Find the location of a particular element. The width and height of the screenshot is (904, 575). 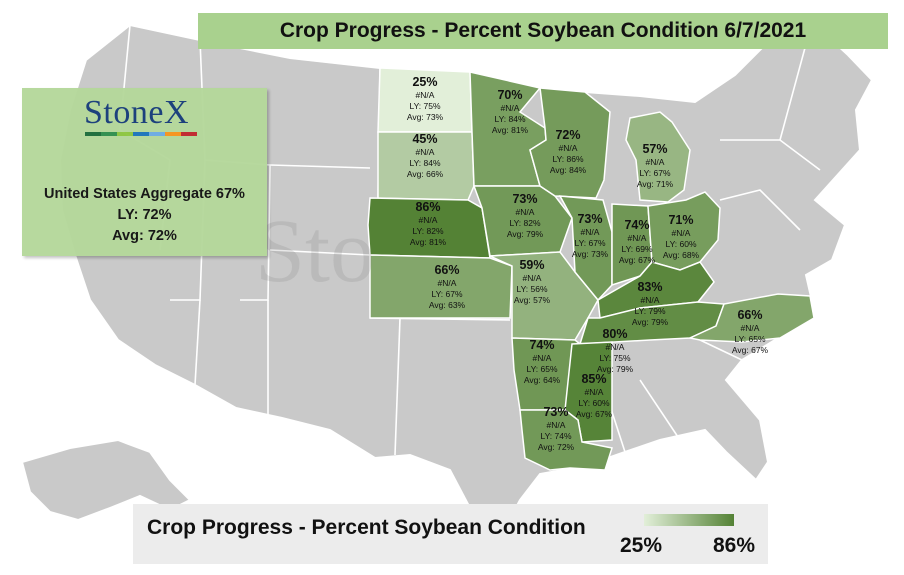

state-label-ks: 66% #N/A LY: 67% Avg: 63% is located at coordinates (447, 287).